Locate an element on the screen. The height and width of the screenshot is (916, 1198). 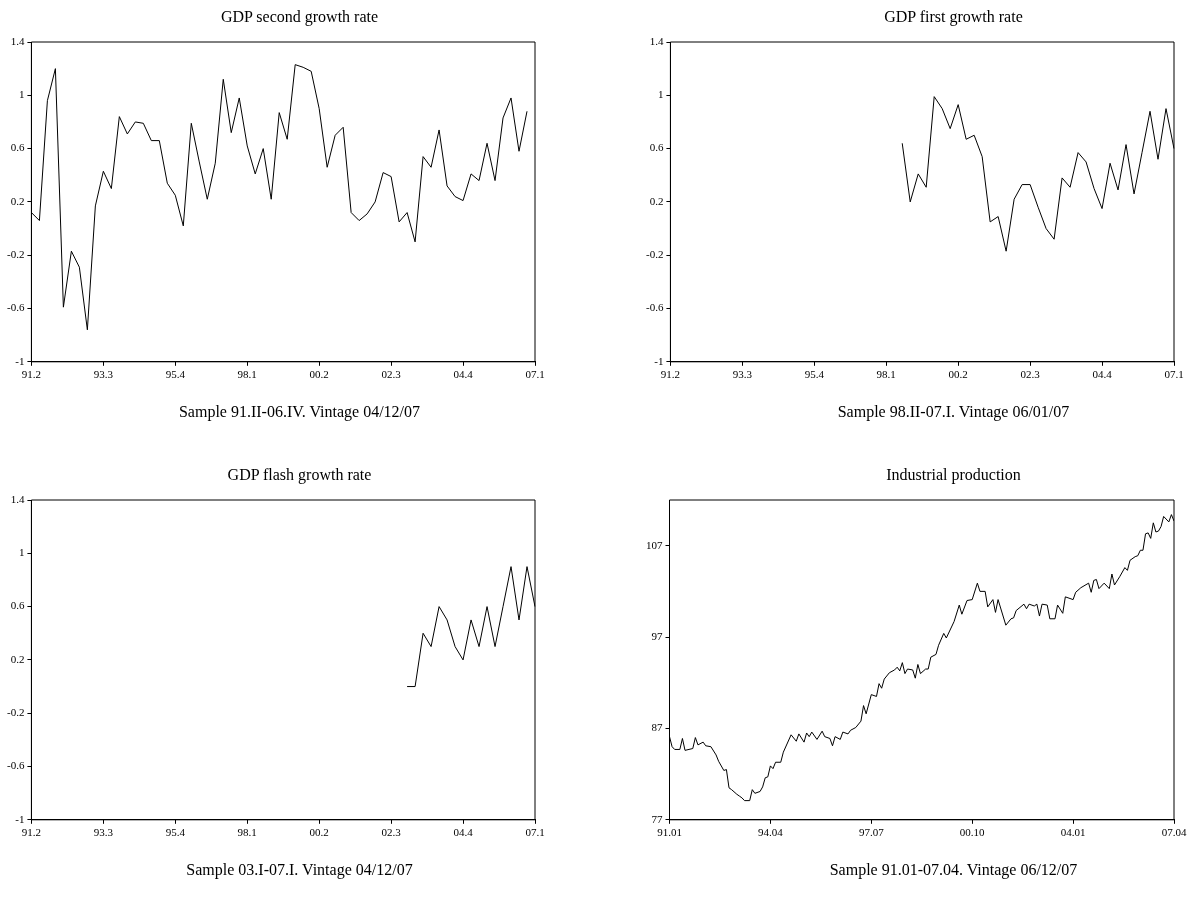
y-tick-label: 87 is located at coordinates (657, 727).